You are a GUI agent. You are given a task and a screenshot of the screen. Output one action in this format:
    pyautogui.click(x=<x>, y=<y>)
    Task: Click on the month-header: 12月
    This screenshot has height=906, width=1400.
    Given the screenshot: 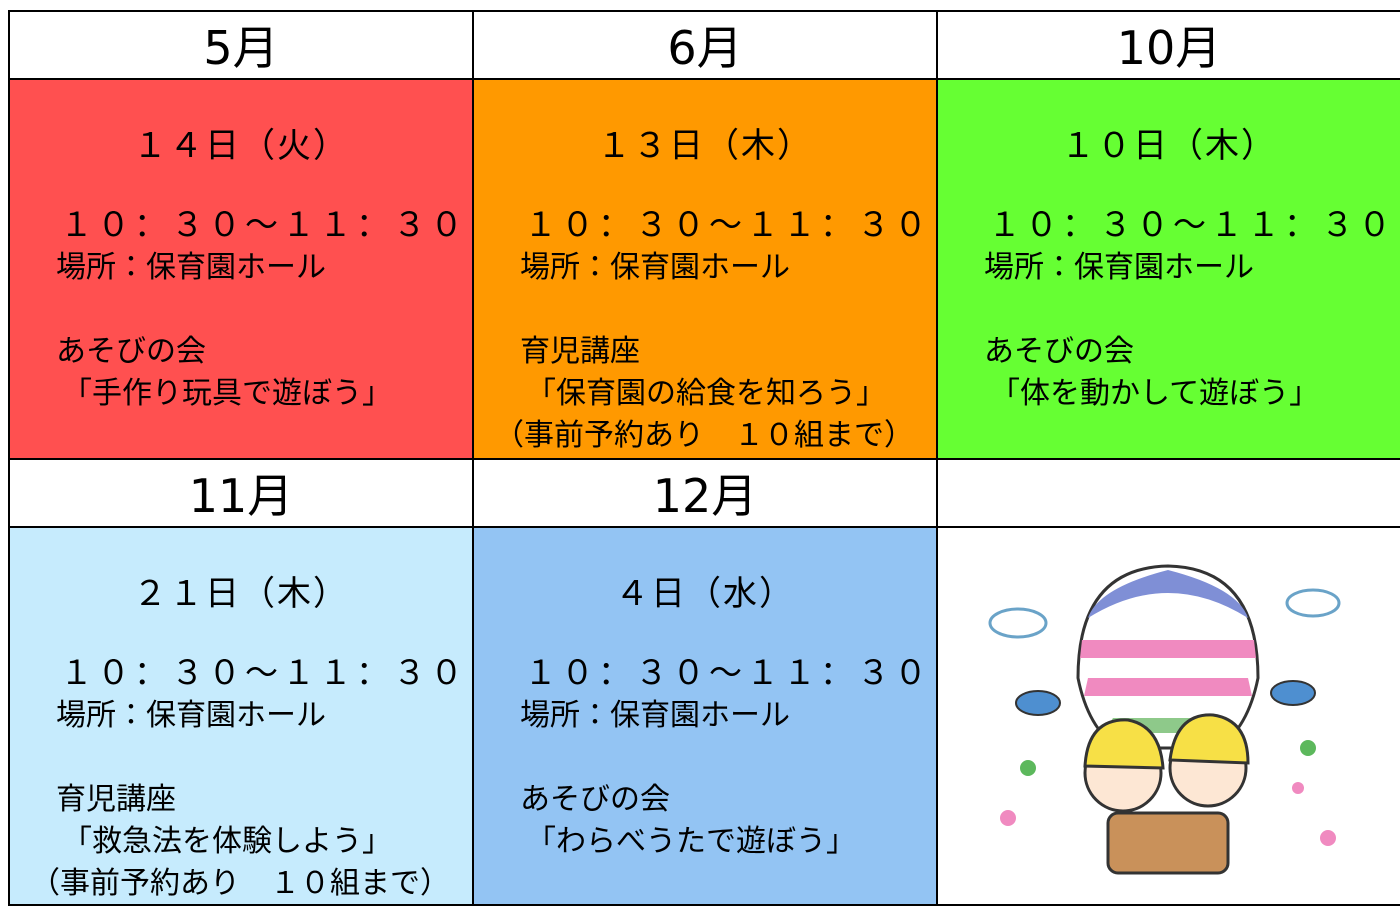 What is the action you would take?
    pyautogui.click(x=705, y=493)
    